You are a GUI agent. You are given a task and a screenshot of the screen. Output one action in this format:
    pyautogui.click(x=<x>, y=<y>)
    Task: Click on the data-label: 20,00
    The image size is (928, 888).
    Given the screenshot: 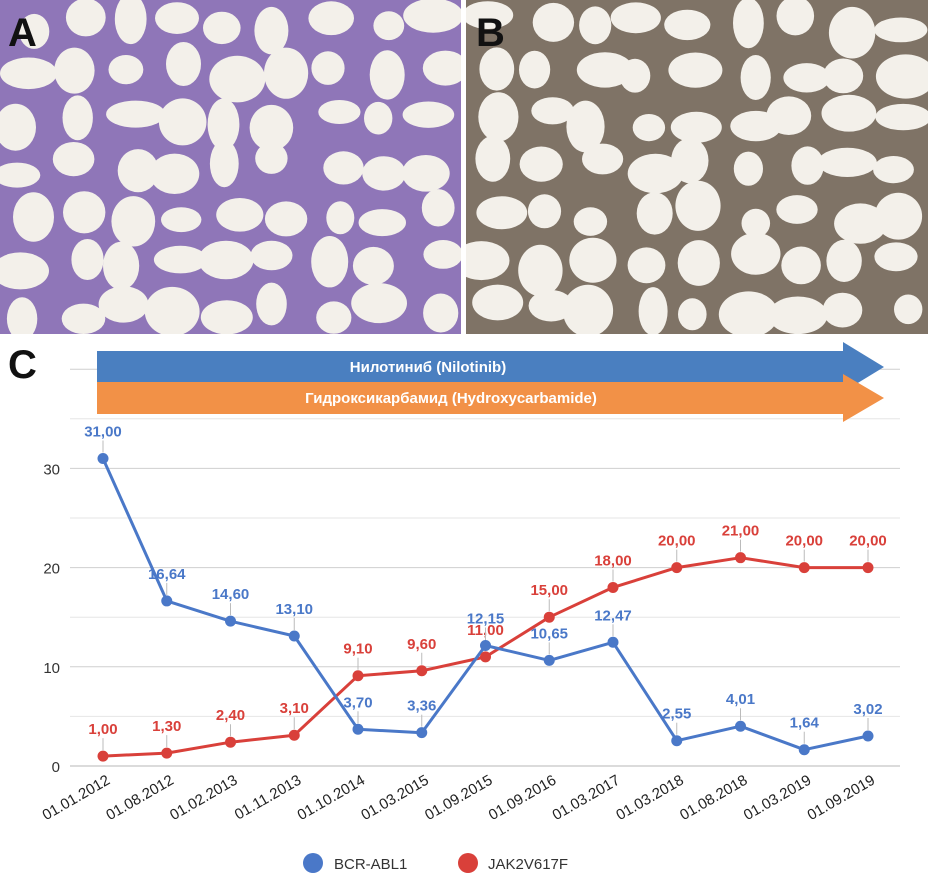 What is the action you would take?
    pyautogui.click(x=804, y=541)
    